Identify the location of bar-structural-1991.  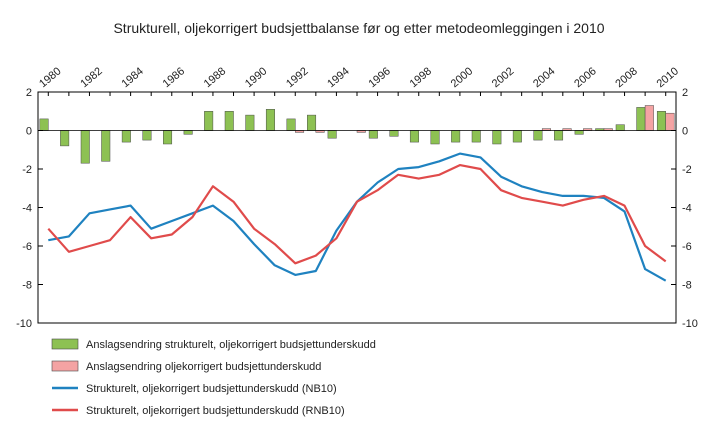
(270, 120).